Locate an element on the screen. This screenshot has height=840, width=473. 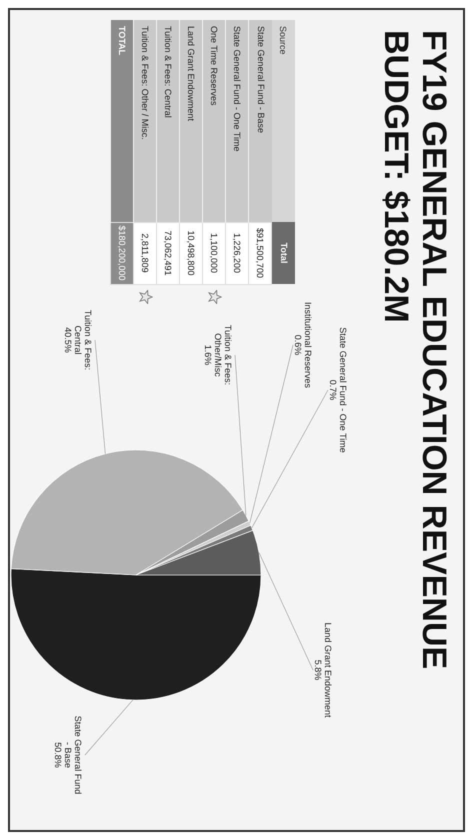
text: $180,200,000 is located at coordinates (123, 253).